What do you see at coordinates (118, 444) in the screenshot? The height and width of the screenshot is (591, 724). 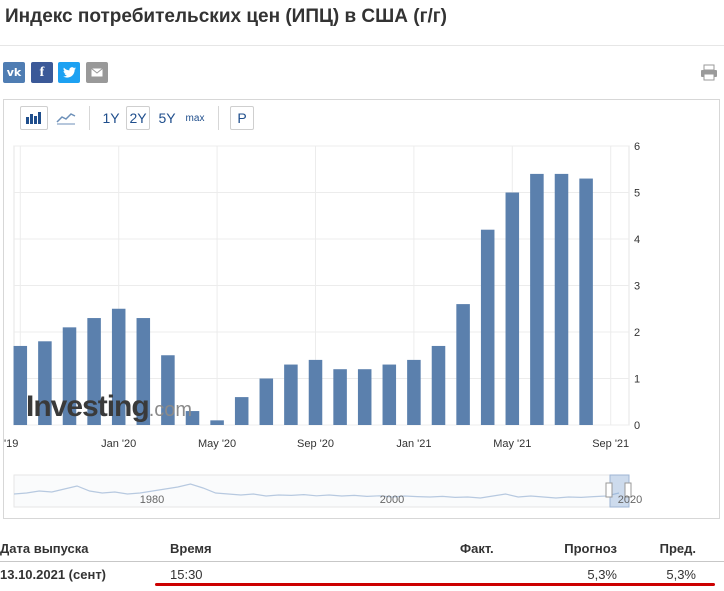 I see `x-tick-label: Jan '20` at bounding box center [118, 444].